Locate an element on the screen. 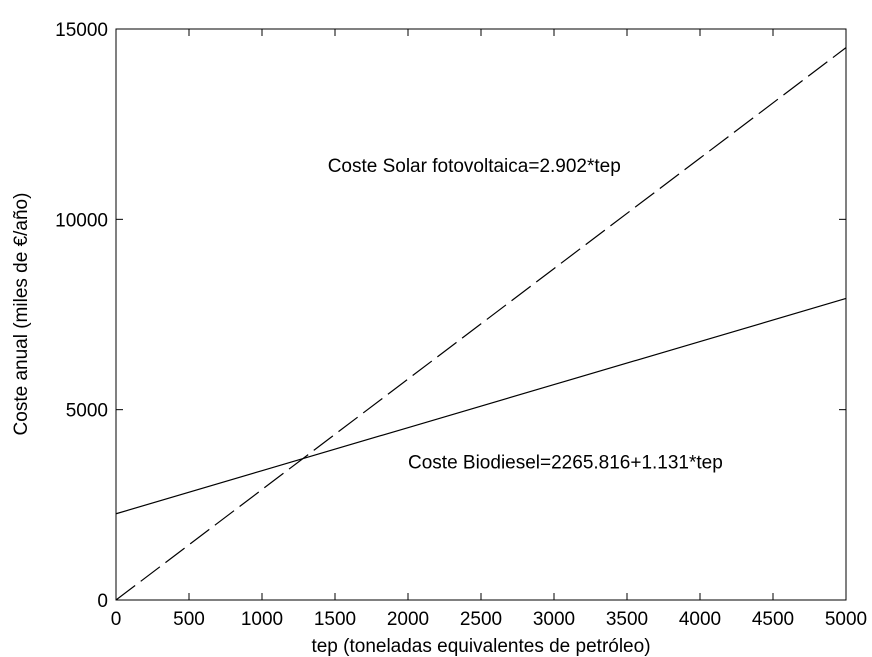 The width and height of the screenshot is (872, 657). annotation-label: Coste Solar fotovoltaica=2.902*tep is located at coordinates (474, 166).